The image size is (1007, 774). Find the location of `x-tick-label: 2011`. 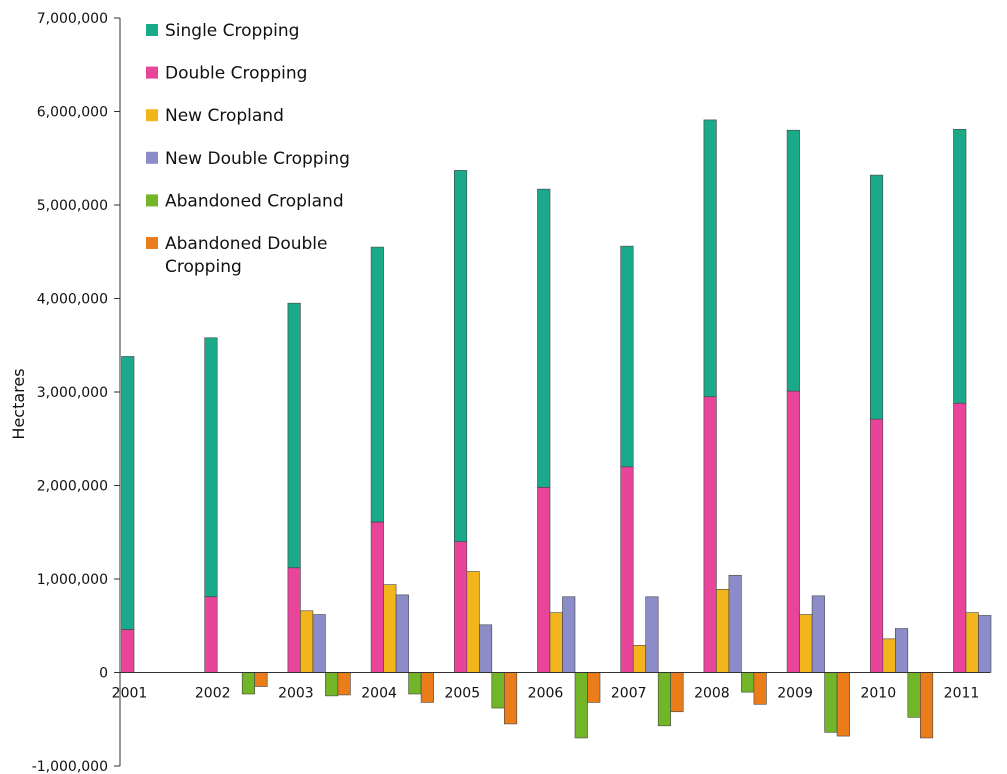

x-tick-label: 2011 is located at coordinates (962, 694).